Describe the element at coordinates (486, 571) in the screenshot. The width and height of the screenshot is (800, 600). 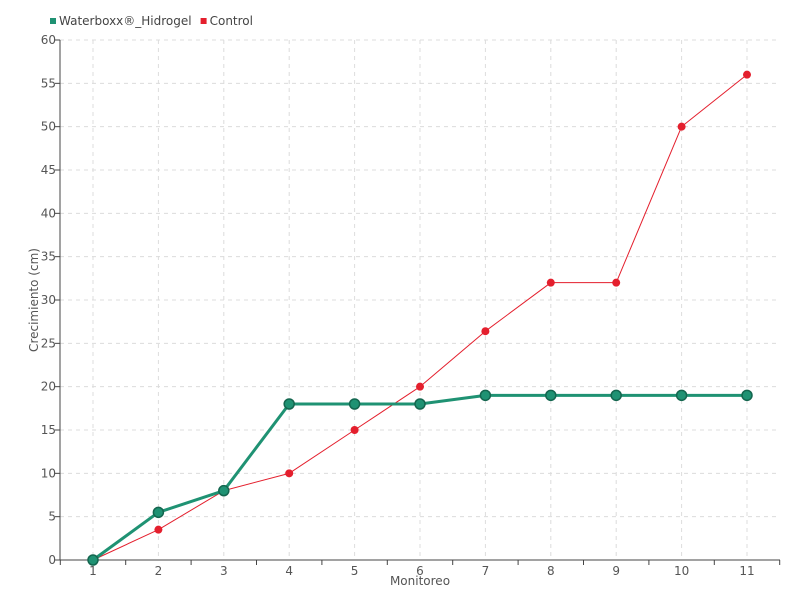
I see `x-tick-label: 7` at that location.